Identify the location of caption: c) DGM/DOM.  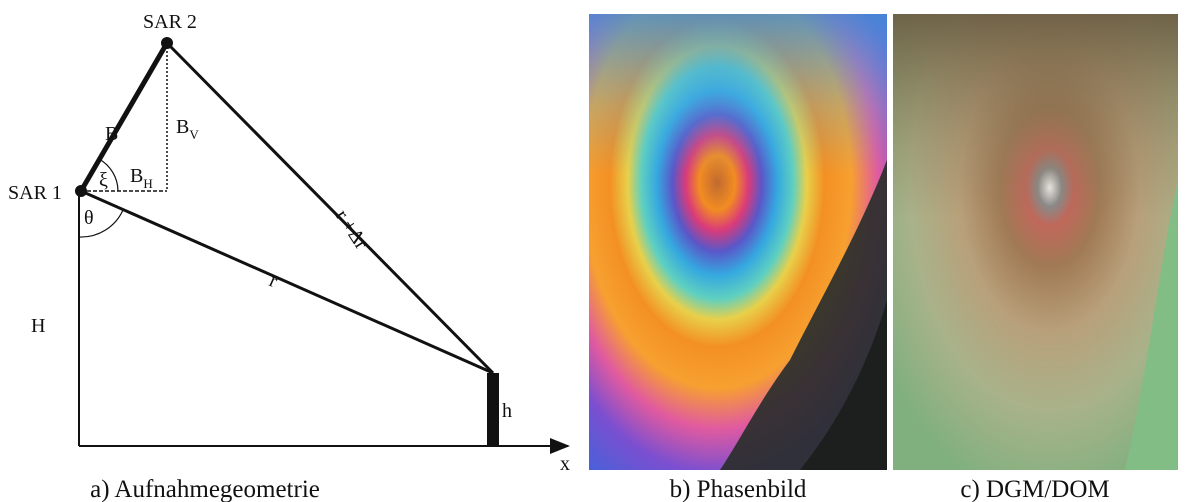
(1034, 489).